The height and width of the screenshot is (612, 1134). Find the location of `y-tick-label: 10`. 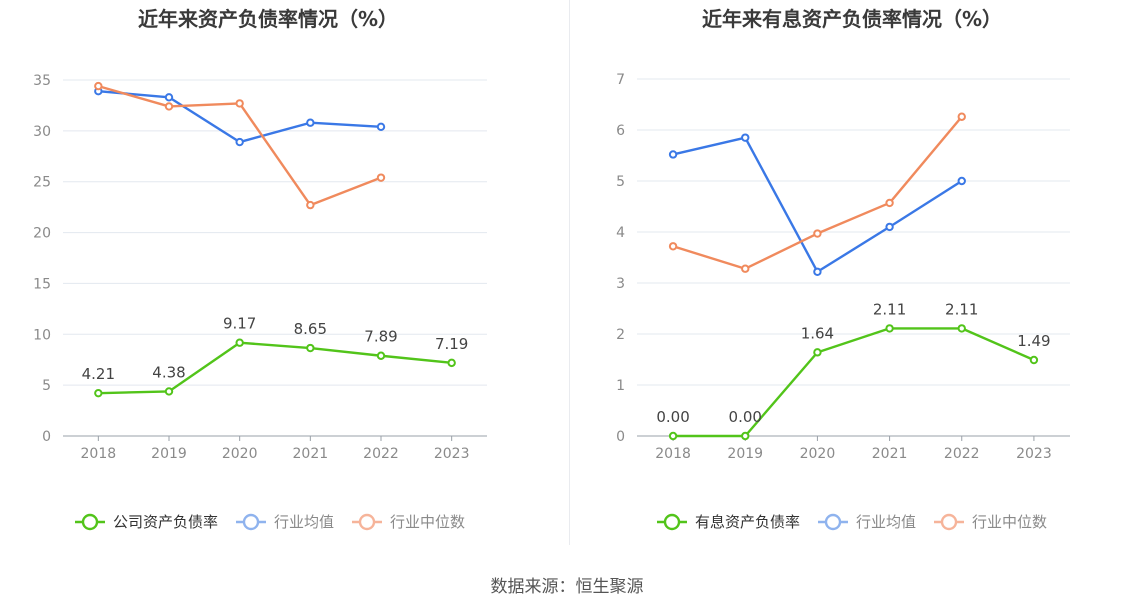

y-tick-label: 10 is located at coordinates (42, 335).